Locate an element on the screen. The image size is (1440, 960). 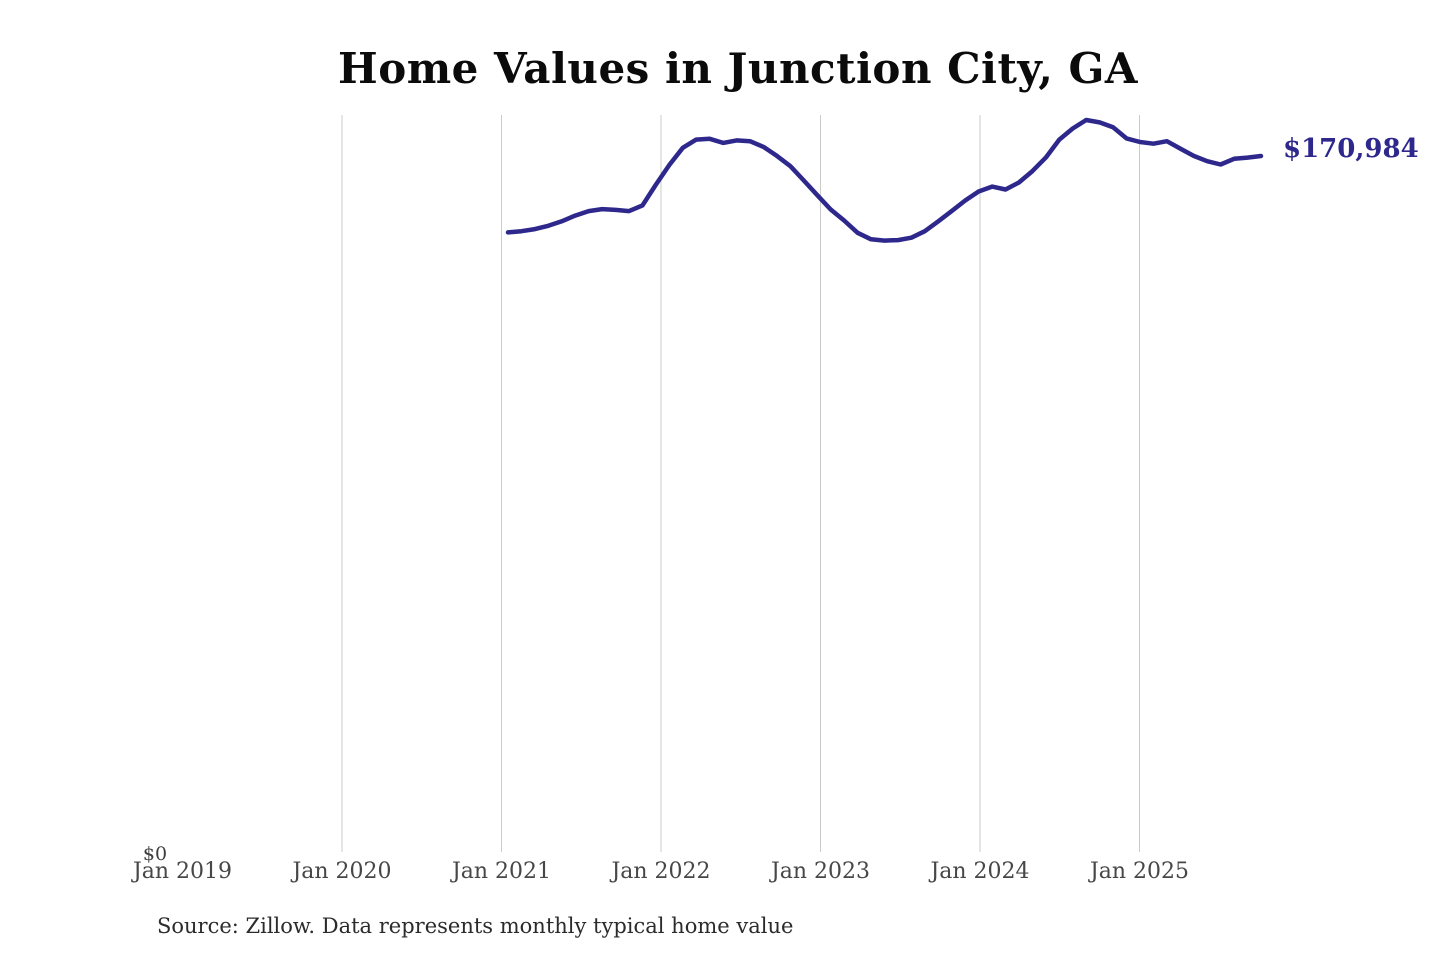
x-tick-label: Jan 2020 is located at coordinates (342, 871).